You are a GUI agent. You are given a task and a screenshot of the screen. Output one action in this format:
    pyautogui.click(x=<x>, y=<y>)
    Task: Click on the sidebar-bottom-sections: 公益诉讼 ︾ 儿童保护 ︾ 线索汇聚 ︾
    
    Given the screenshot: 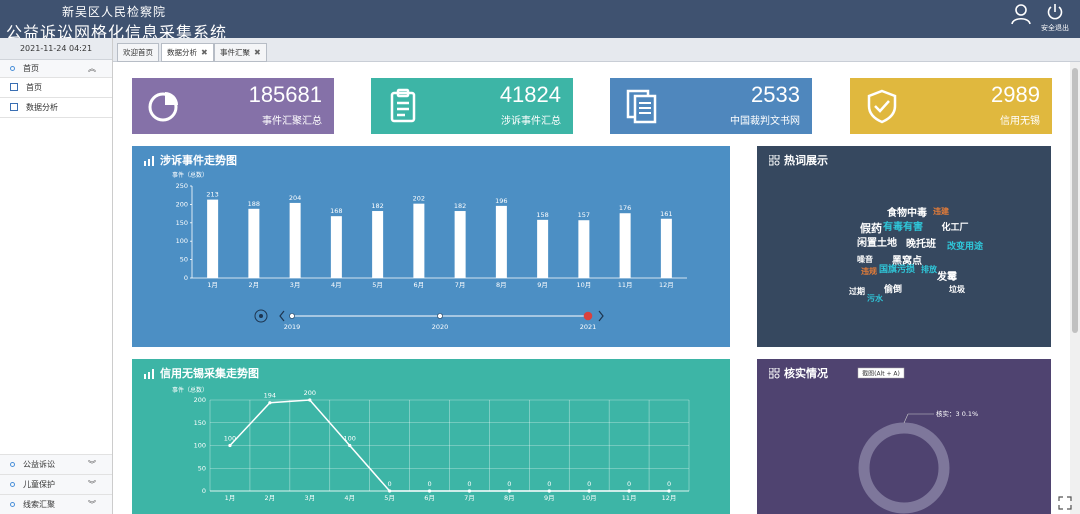 What is the action you would take?
    pyautogui.click(x=56, y=484)
    